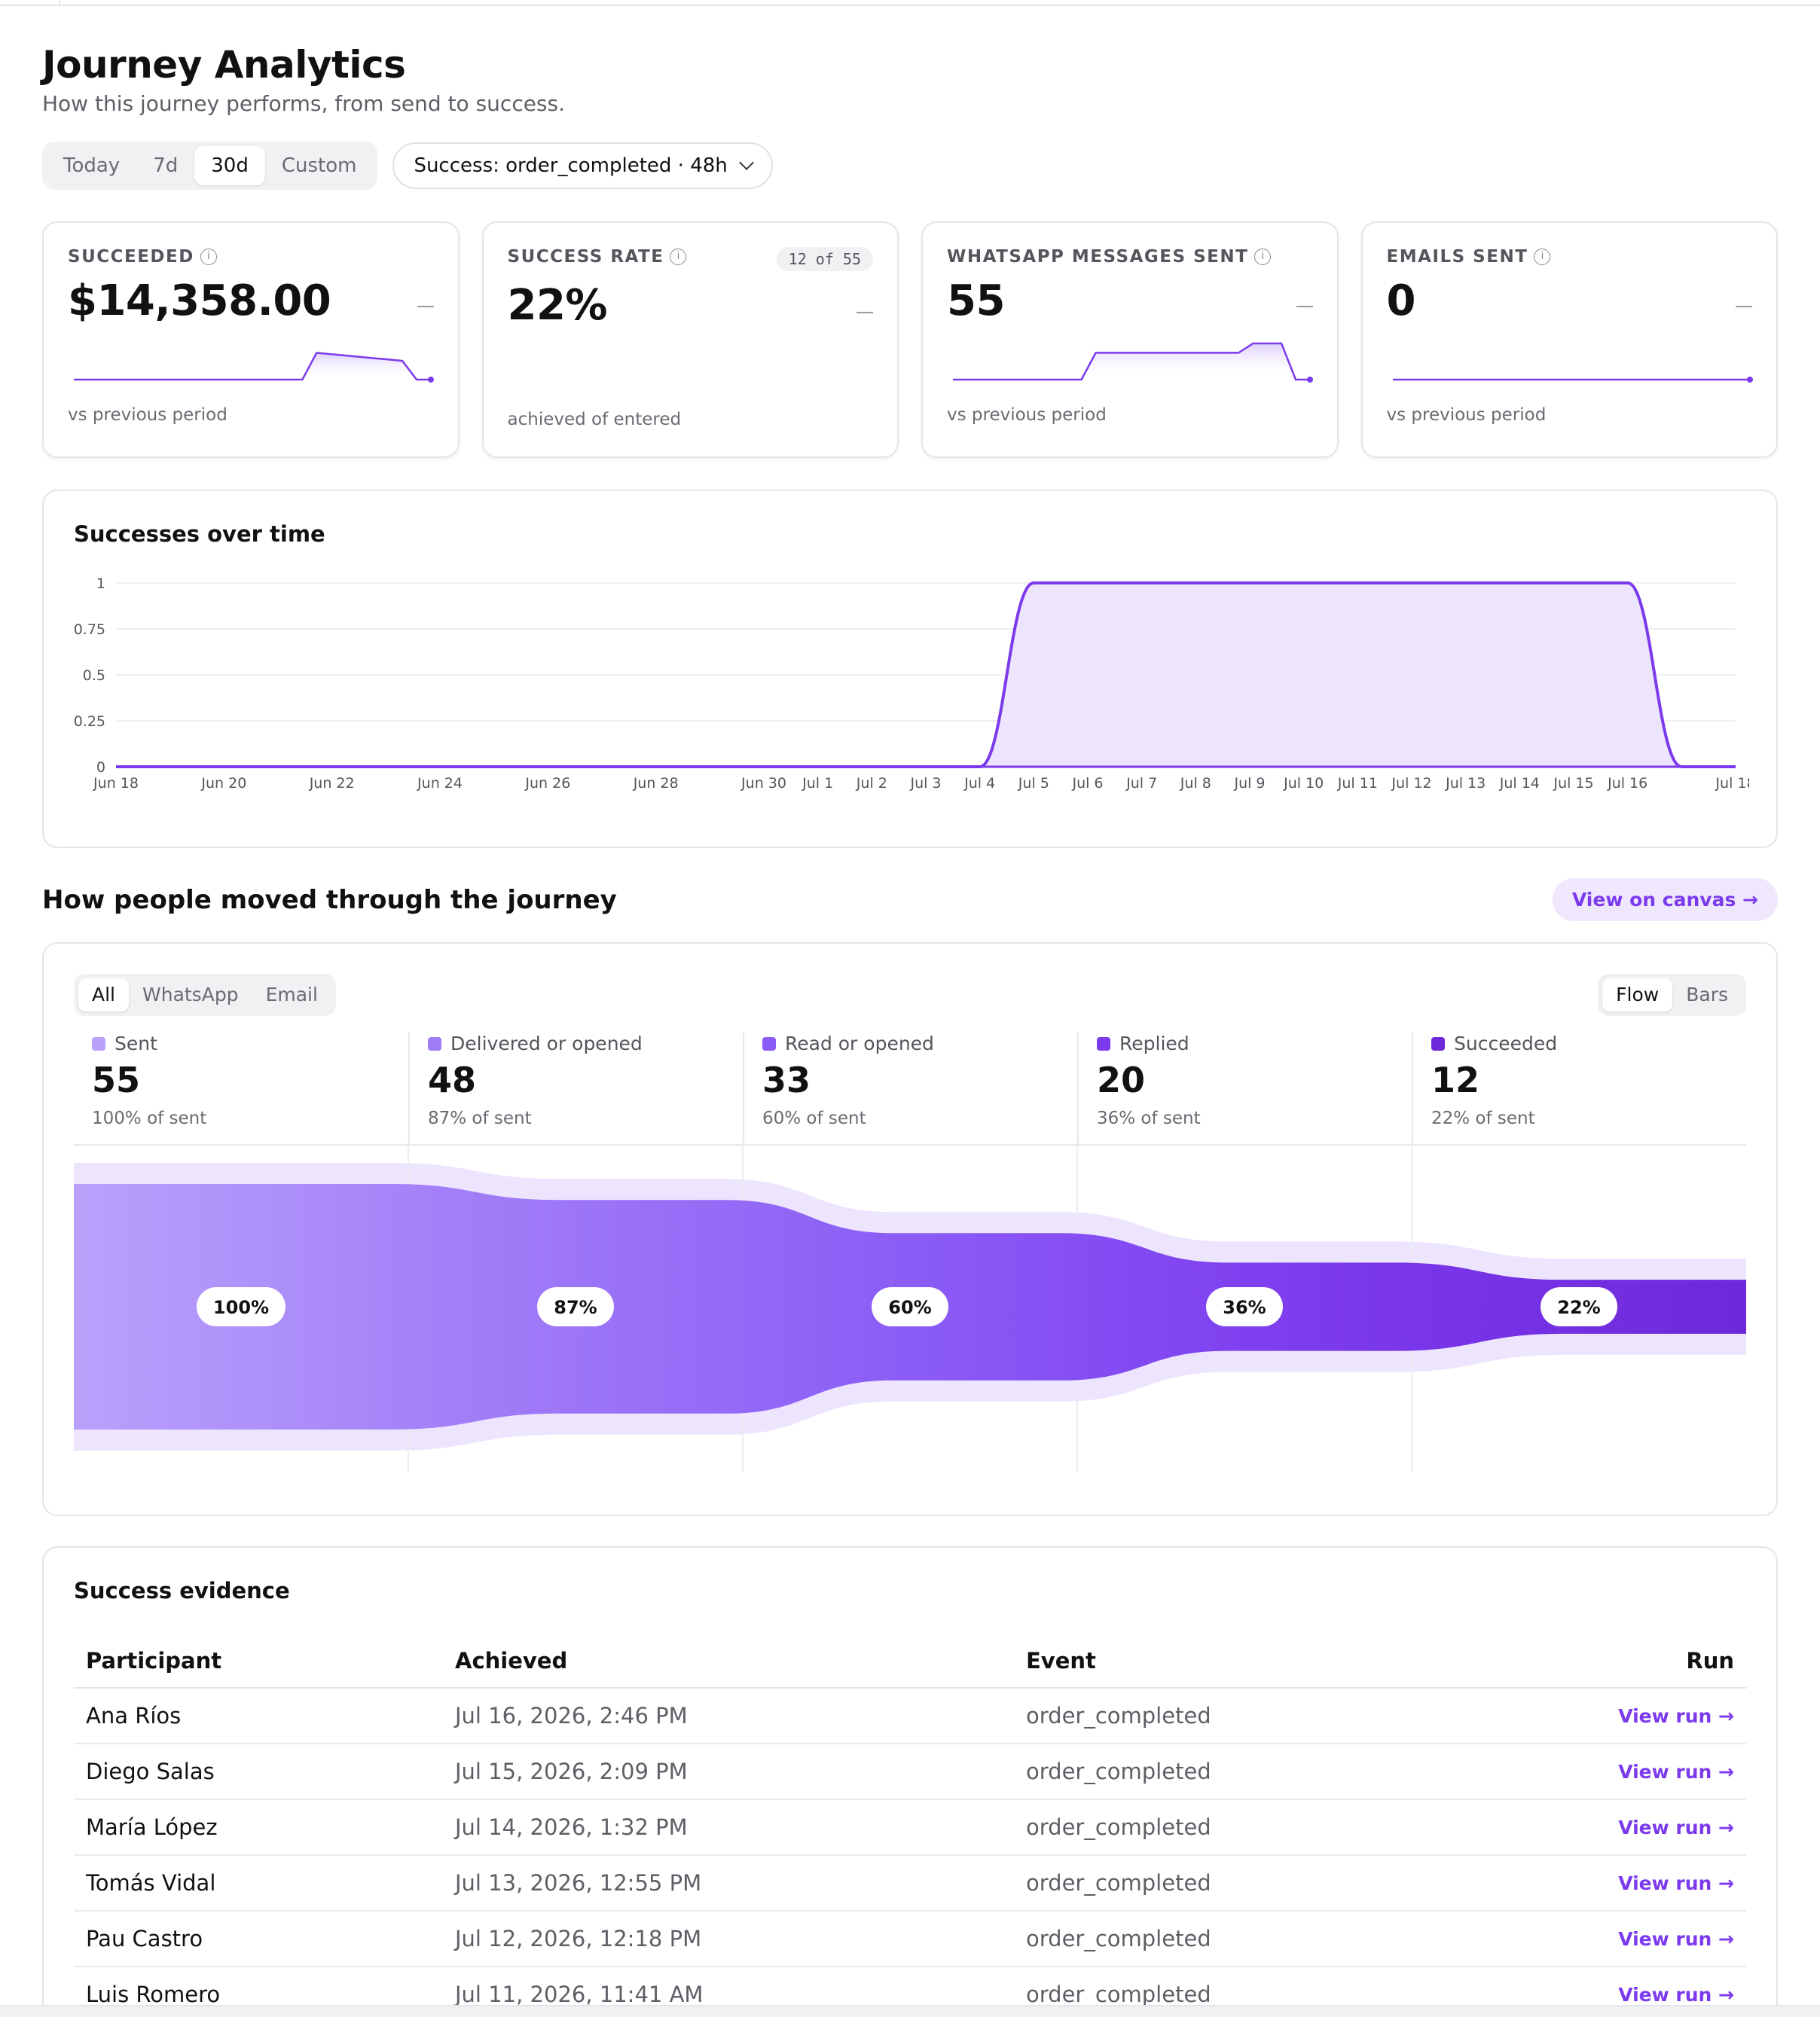  What do you see at coordinates (1131, 361) in the screenshot?
I see `sparkline-line` at bounding box center [1131, 361].